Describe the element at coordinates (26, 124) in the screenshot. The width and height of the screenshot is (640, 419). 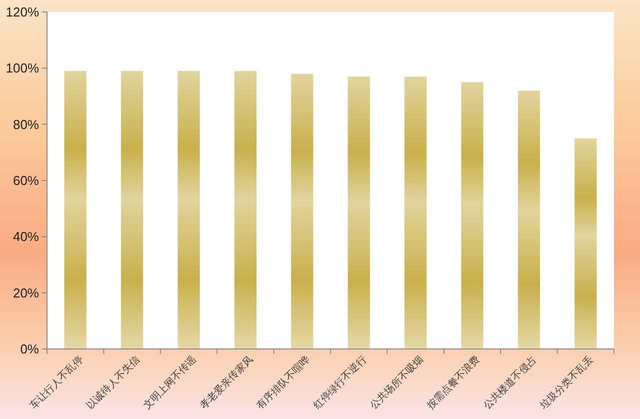
I see `y-tick-label: 80%` at that location.